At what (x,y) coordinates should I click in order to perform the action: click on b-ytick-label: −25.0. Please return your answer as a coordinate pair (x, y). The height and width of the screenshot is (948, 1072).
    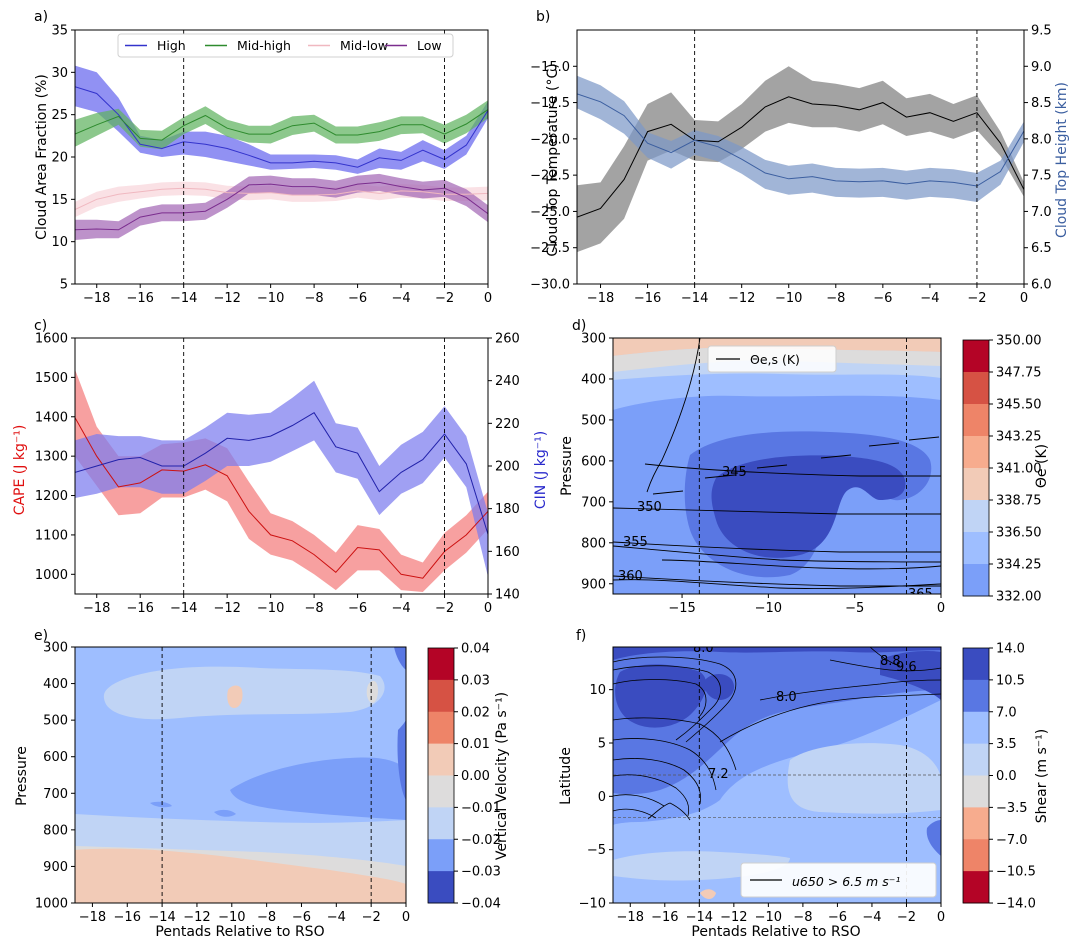
    Looking at the image, I should click on (550, 212).